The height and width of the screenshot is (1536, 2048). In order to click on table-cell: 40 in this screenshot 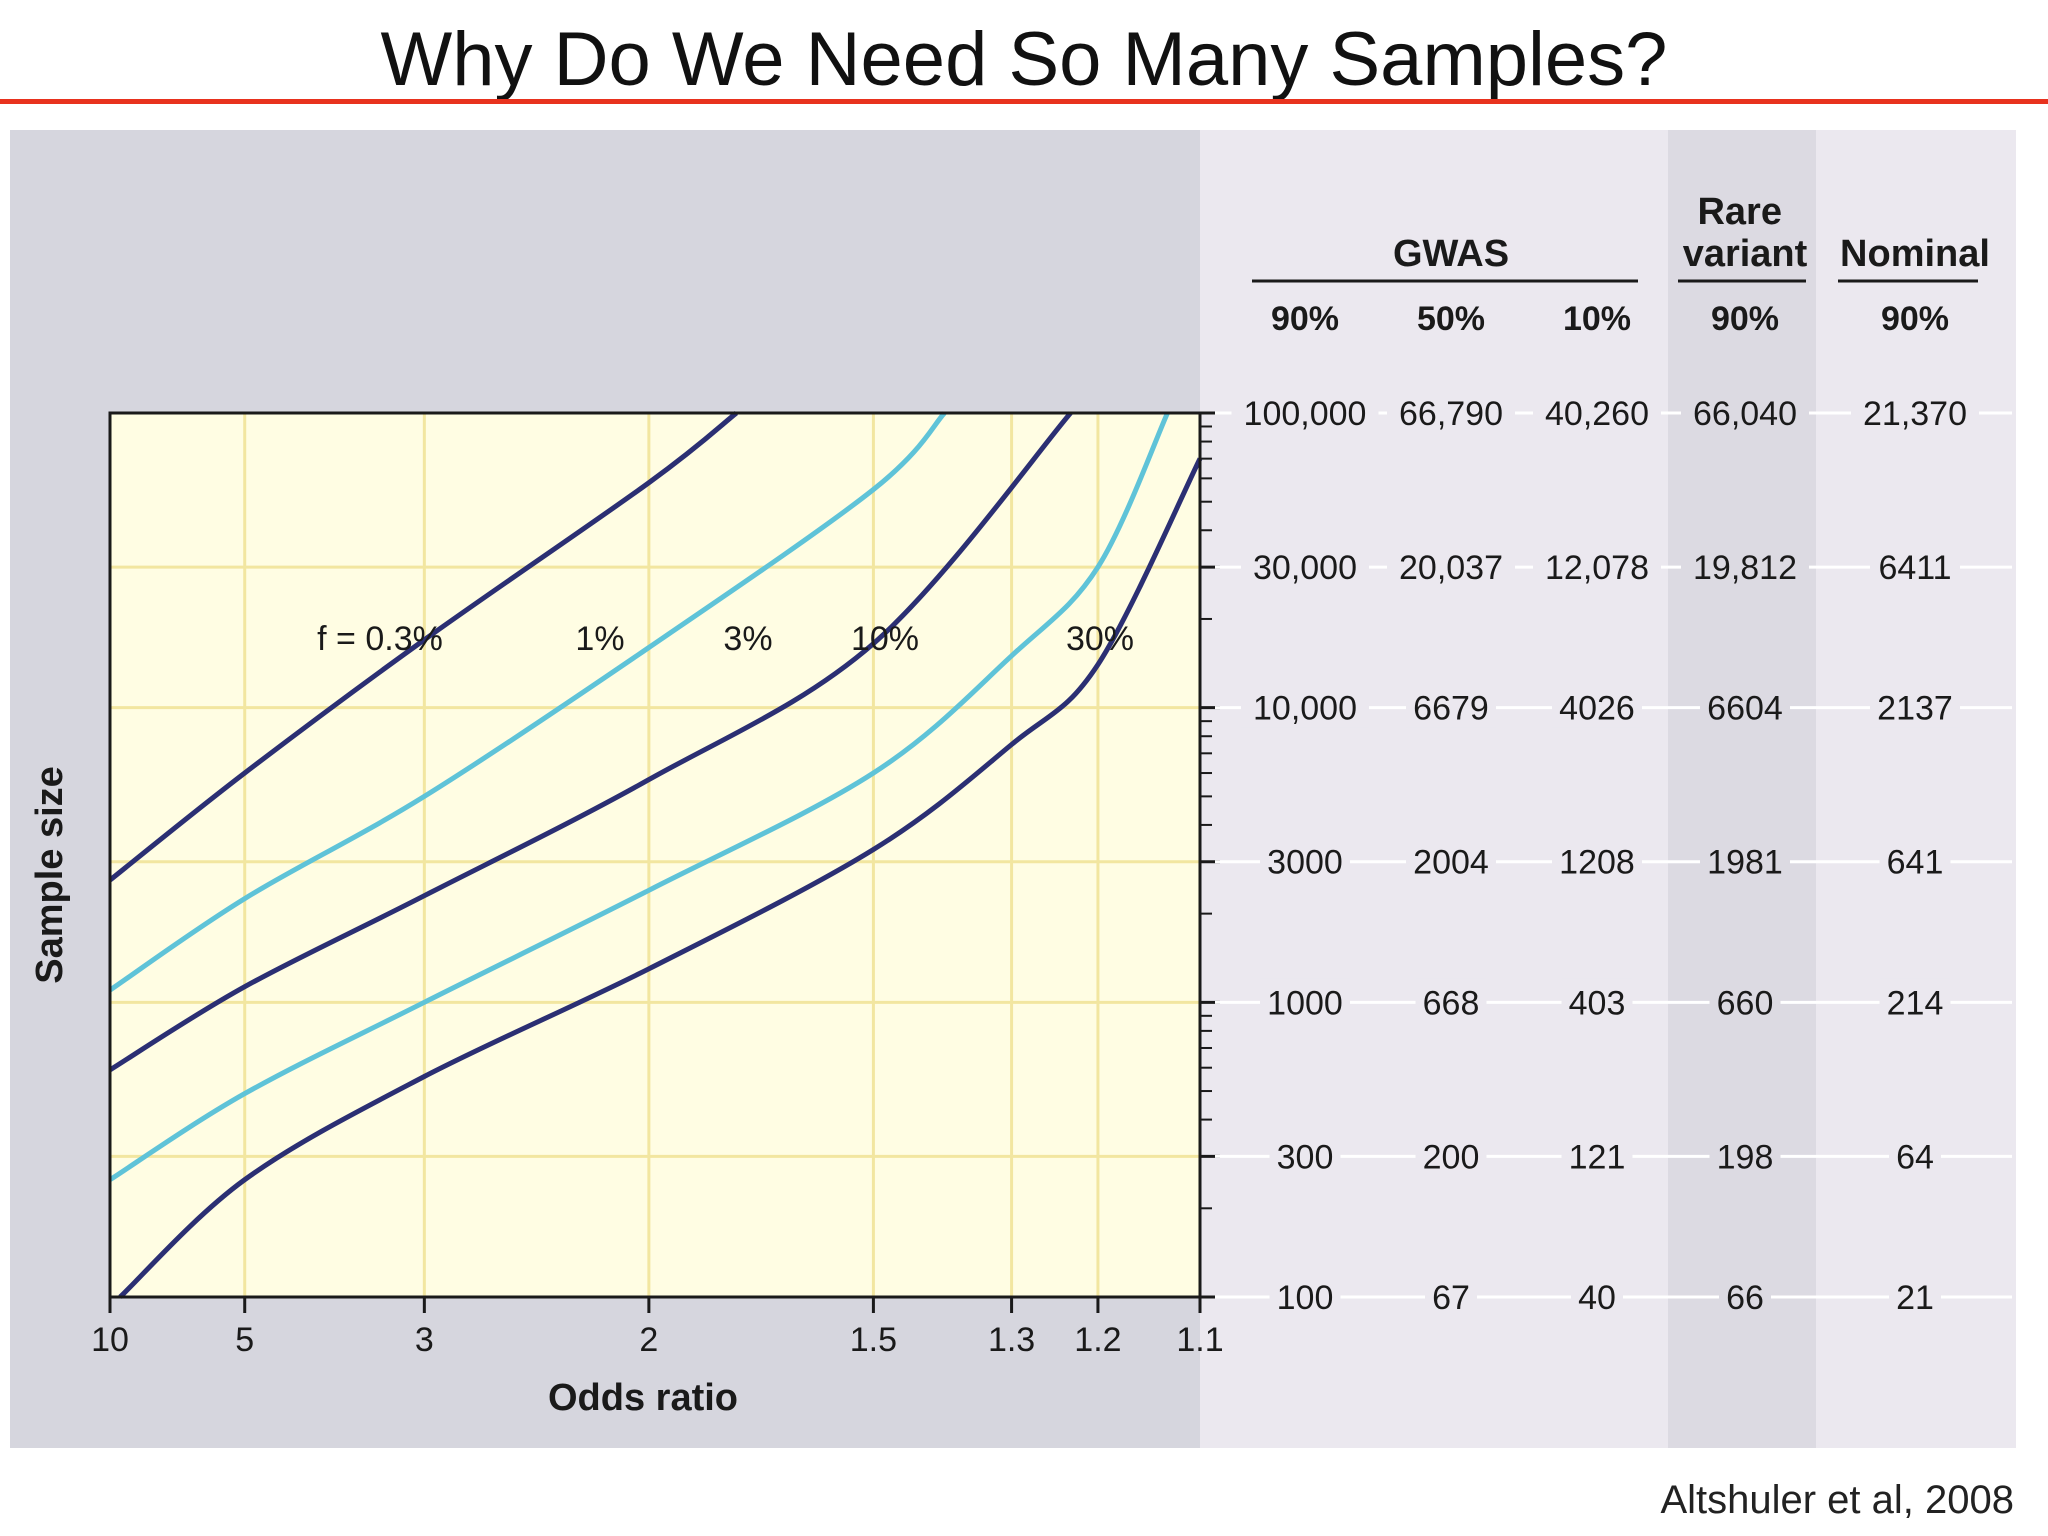, I will do `click(1597, 1298)`.